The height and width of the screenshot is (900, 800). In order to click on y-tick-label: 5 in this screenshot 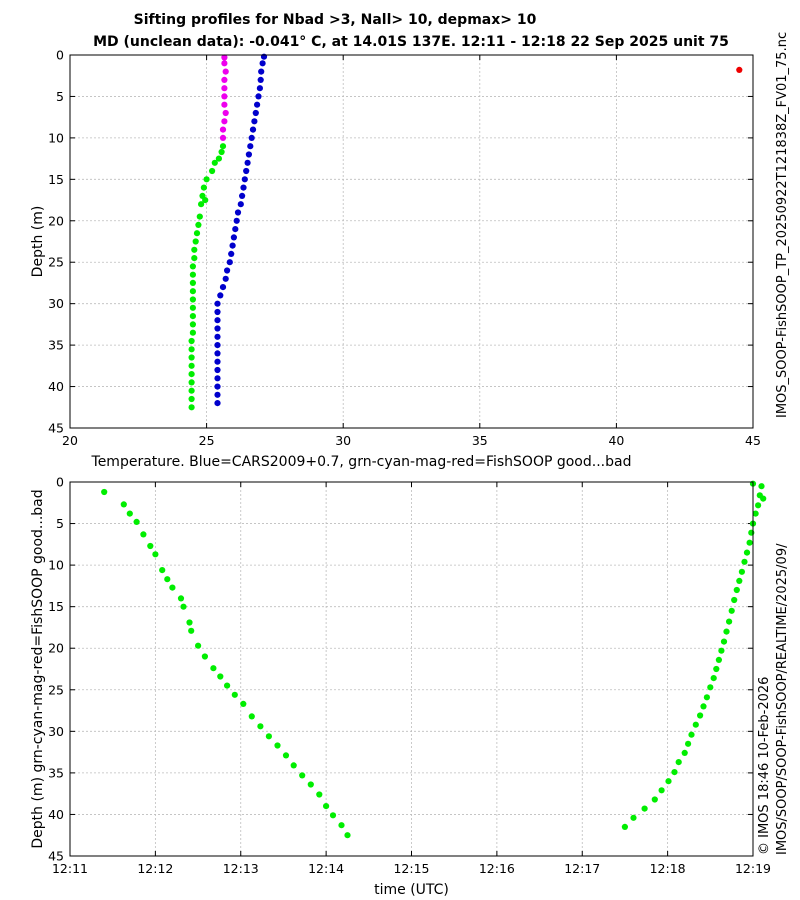, I will do `click(60, 523)`.